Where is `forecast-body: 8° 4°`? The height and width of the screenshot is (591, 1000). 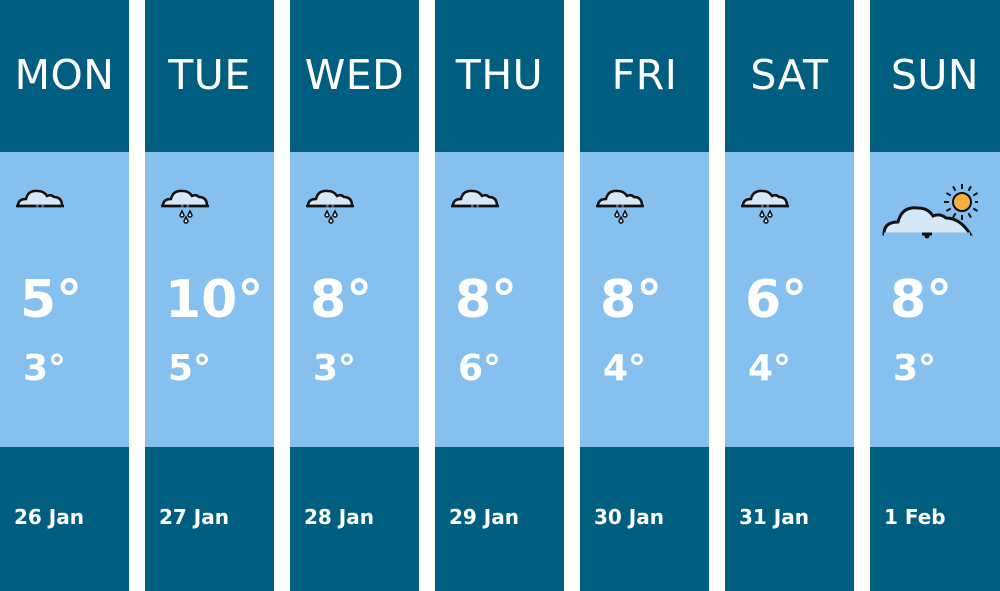
forecast-body: 8° 4° is located at coordinates (644, 299).